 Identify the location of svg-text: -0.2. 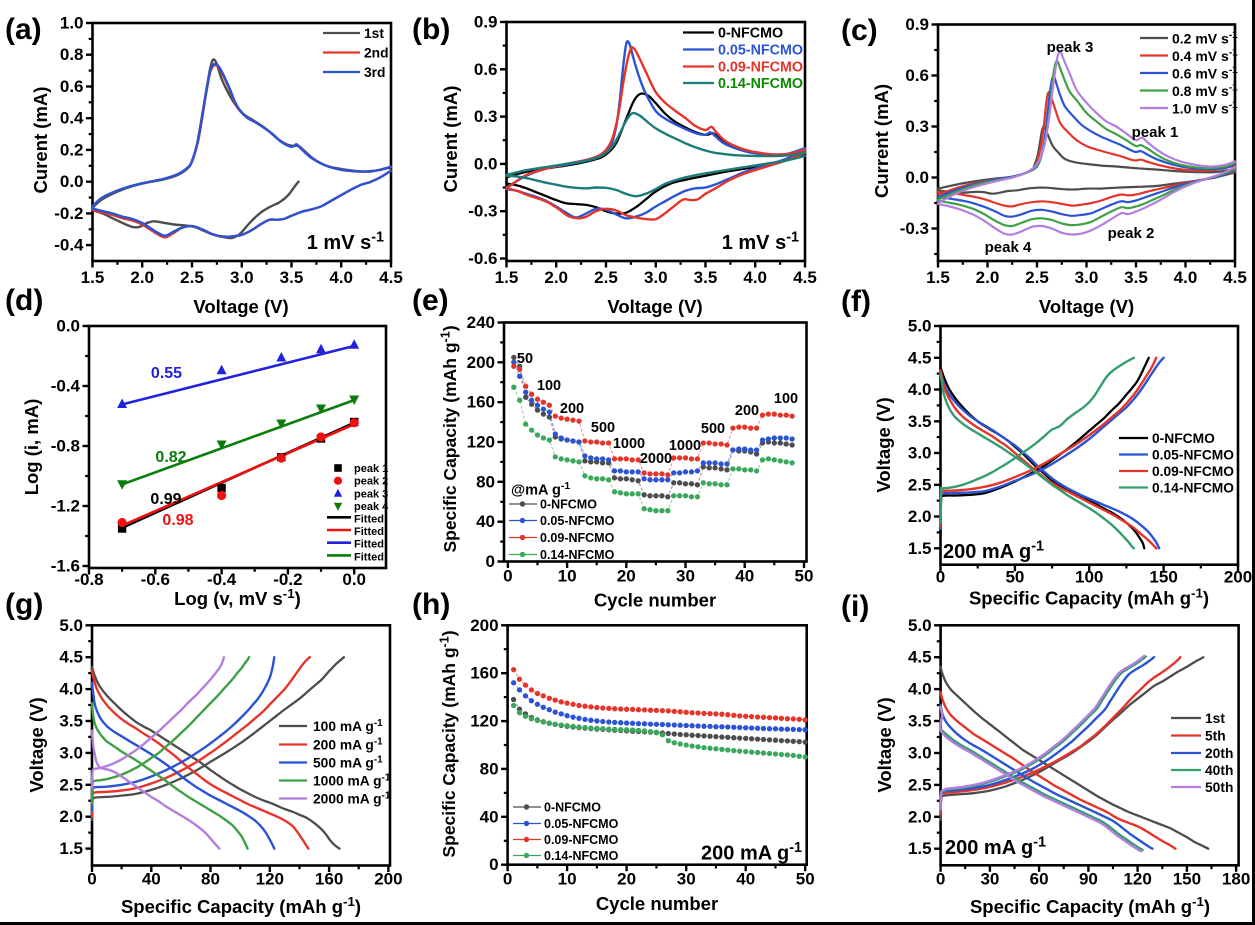
(287, 579).